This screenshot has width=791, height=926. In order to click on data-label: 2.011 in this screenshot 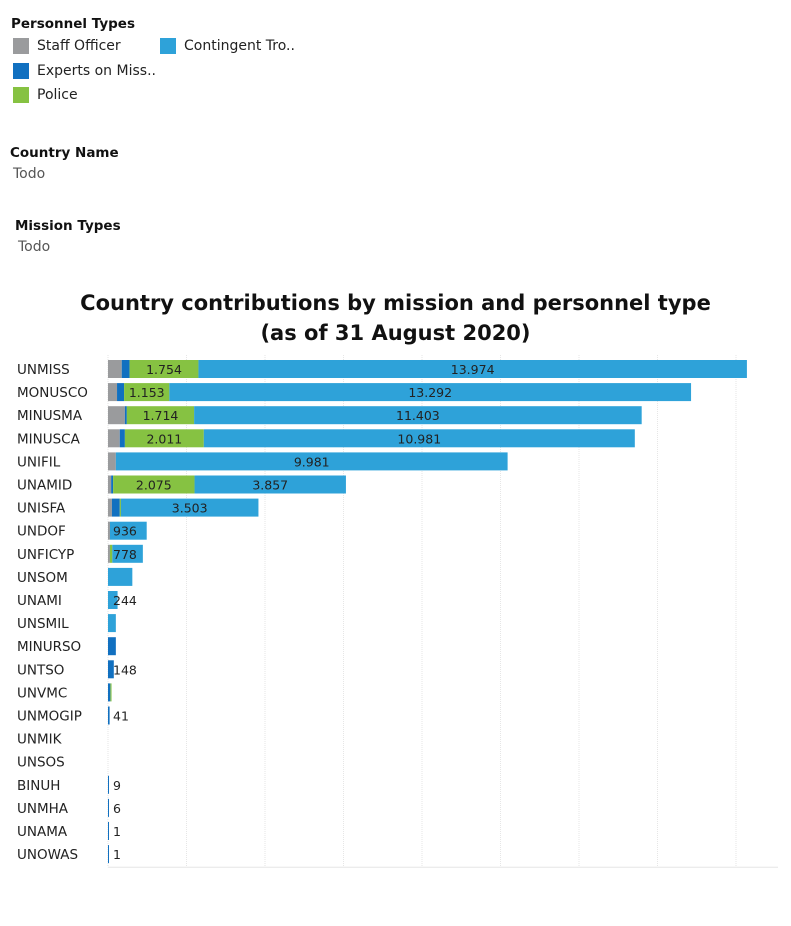, I will do `click(164, 438)`.